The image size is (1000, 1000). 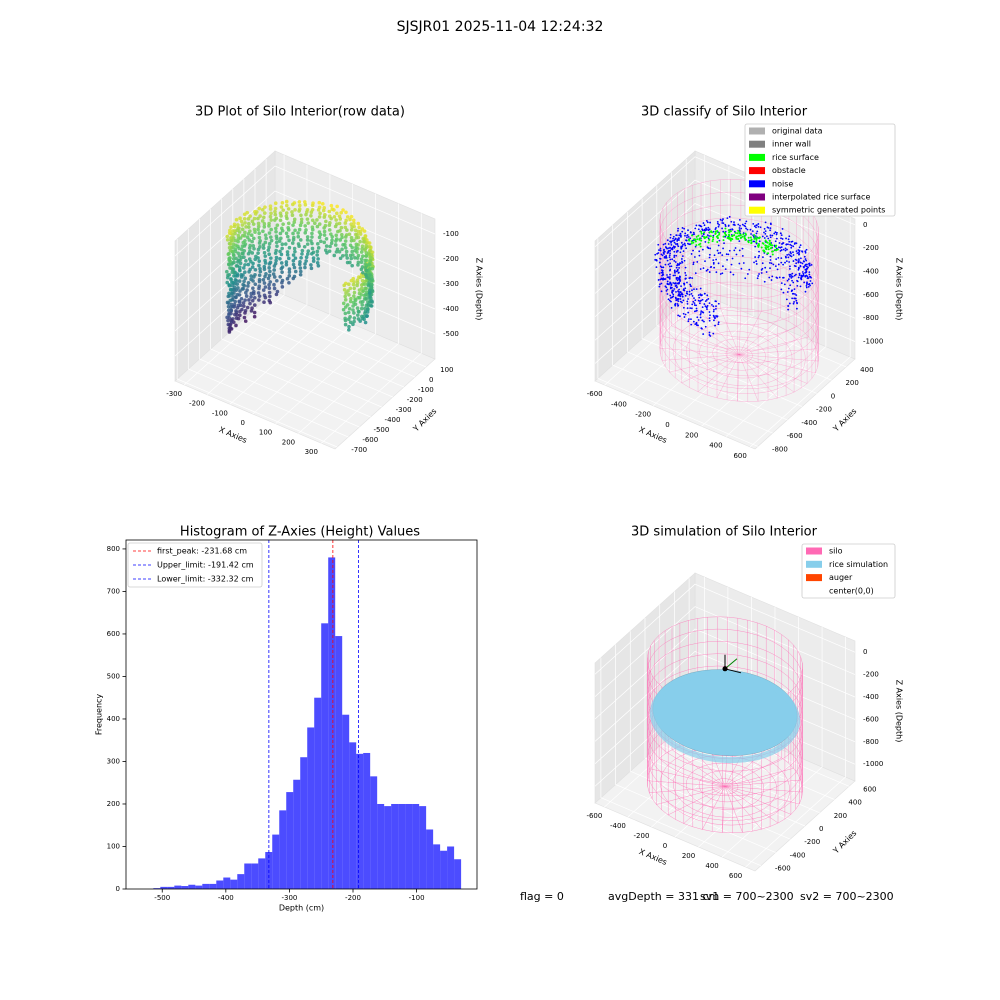 What do you see at coordinates (642, 836) in the screenshot?
I see `x-tick-label: -200` at bounding box center [642, 836].